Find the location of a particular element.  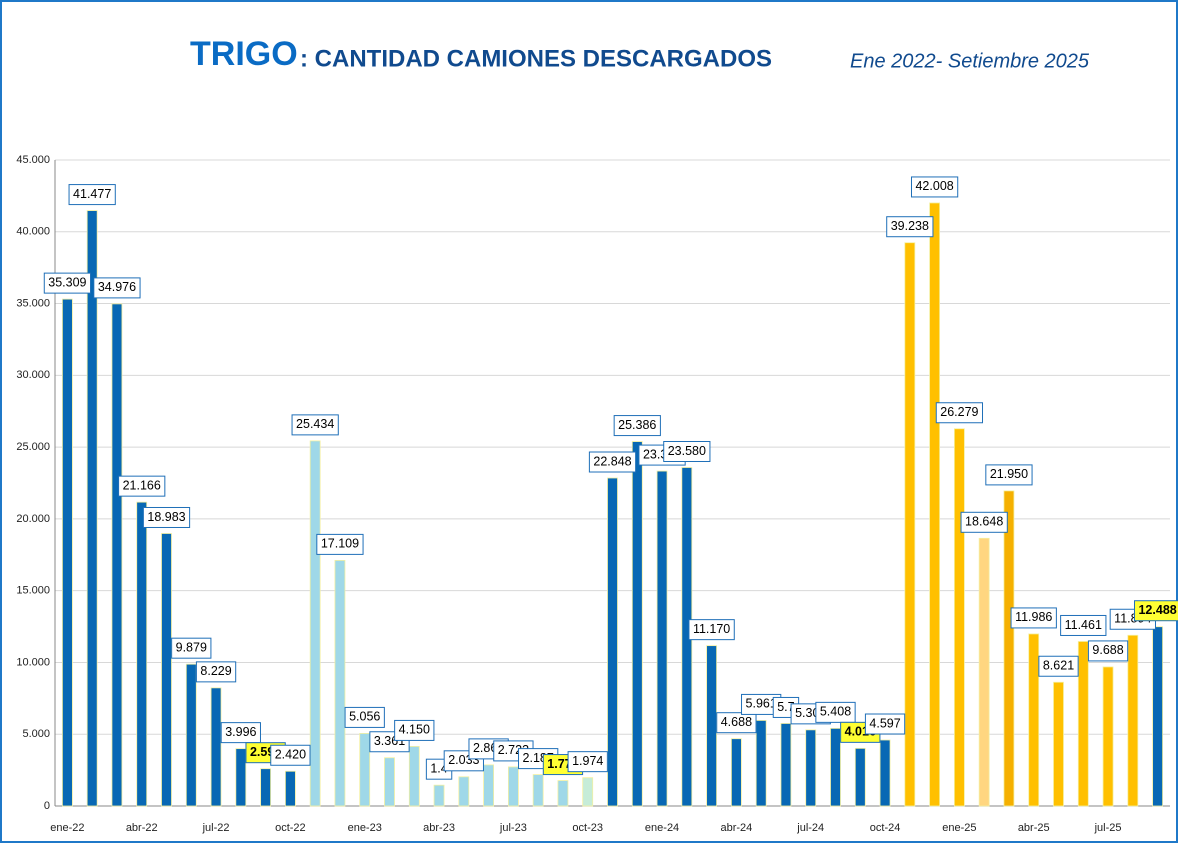

x-tick-label: abr-25 is located at coordinates (1034, 828).